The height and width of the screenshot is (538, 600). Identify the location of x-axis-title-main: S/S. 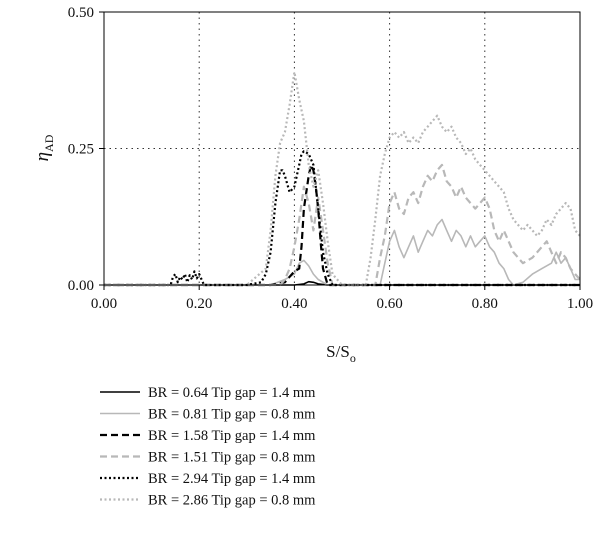
(338, 351).